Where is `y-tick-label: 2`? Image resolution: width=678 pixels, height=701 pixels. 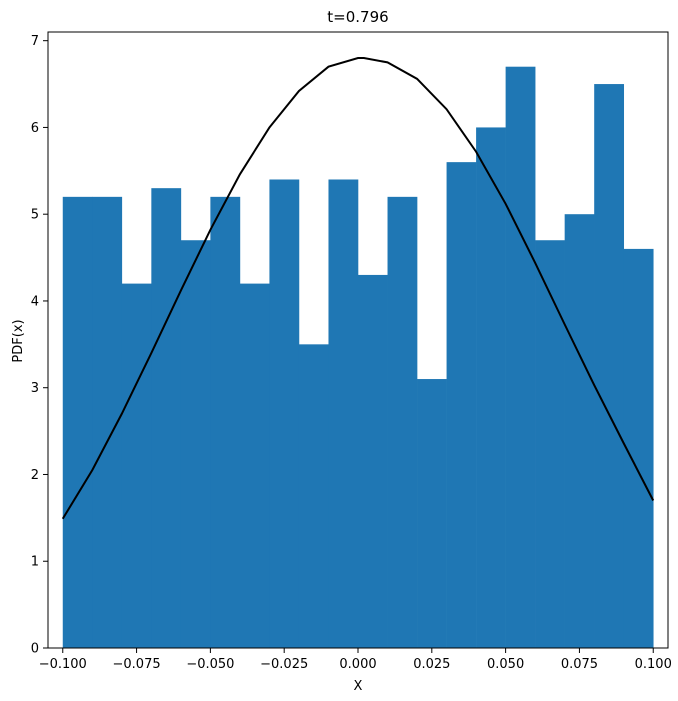 y-tick-label: 2 is located at coordinates (35, 475).